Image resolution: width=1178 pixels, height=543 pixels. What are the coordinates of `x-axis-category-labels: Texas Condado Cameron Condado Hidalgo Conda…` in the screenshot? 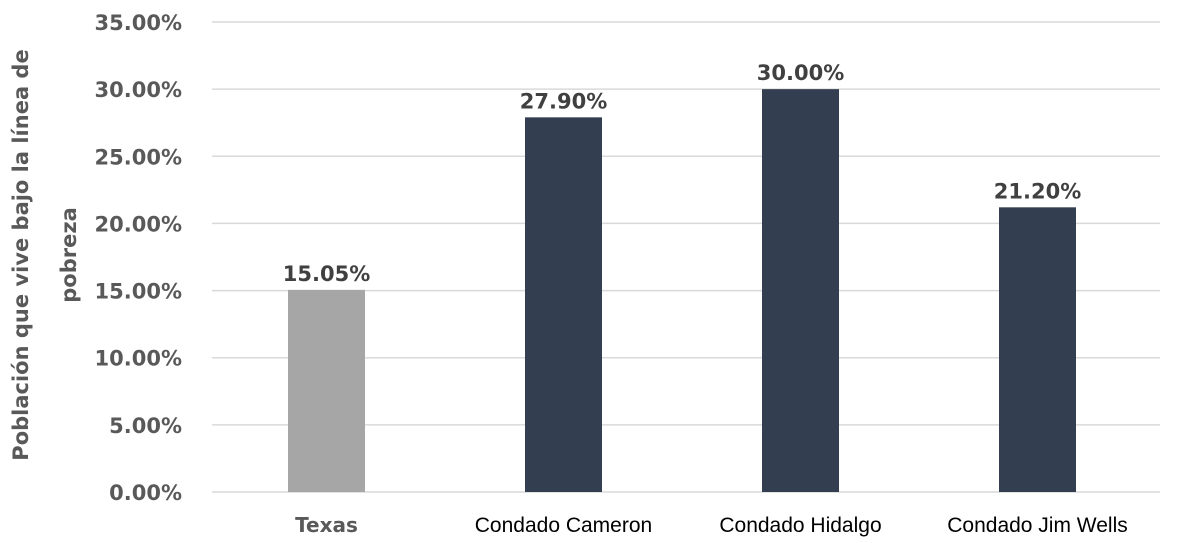 It's located at (711, 525).